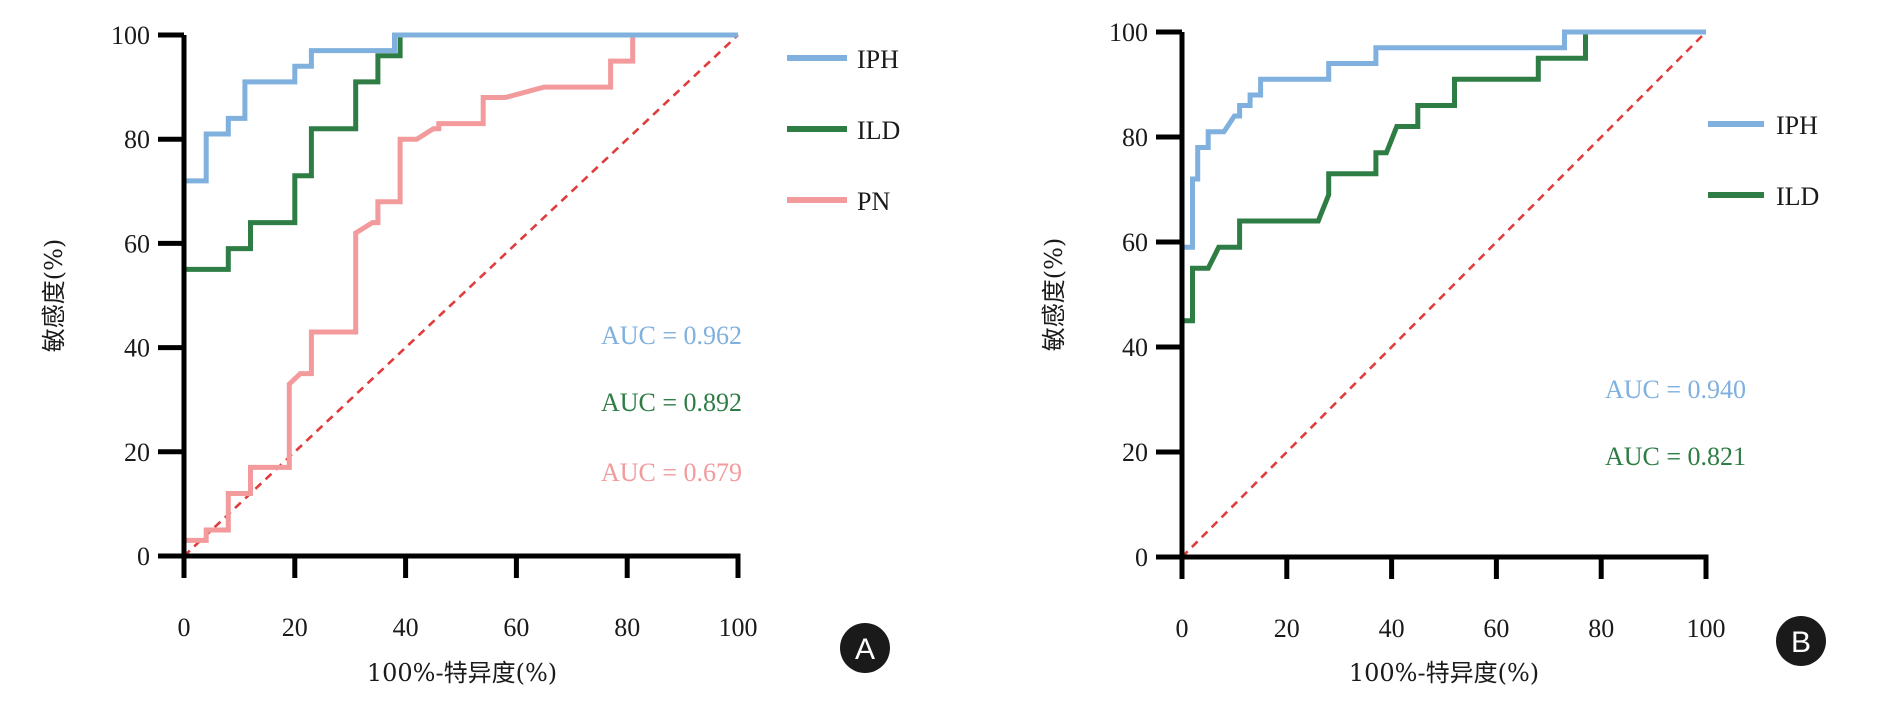 Image resolution: width=1888 pixels, height=702 pixels. I want to click on auc-annotation-ild: AUC = 0.821, so click(1675, 456).